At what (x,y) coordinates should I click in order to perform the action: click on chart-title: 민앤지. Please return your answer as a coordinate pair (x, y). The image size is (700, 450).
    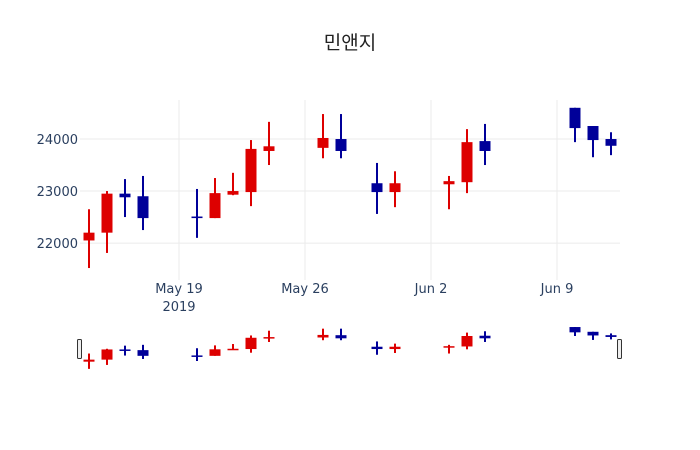
    Looking at the image, I should click on (350, 43).